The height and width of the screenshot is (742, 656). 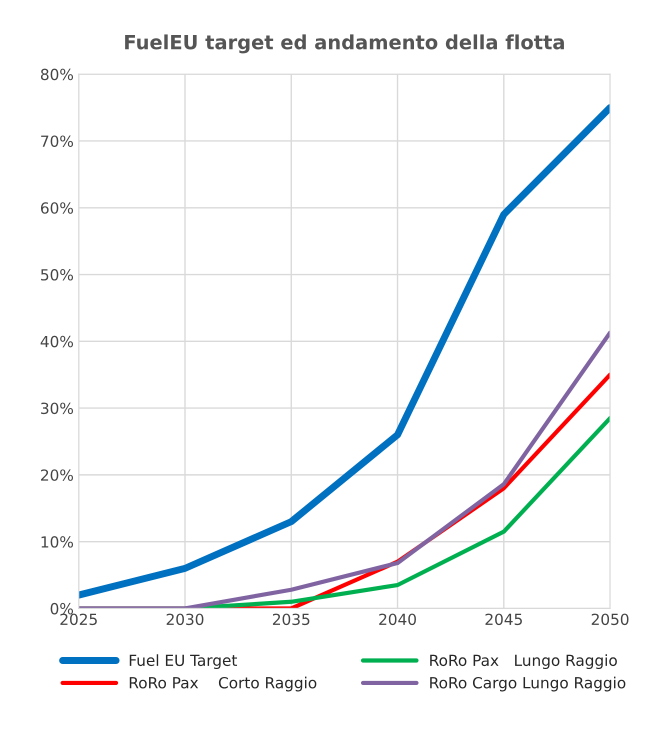 I want to click on legend-label: RoRo Pax Corto Raggio, so click(x=223, y=684).